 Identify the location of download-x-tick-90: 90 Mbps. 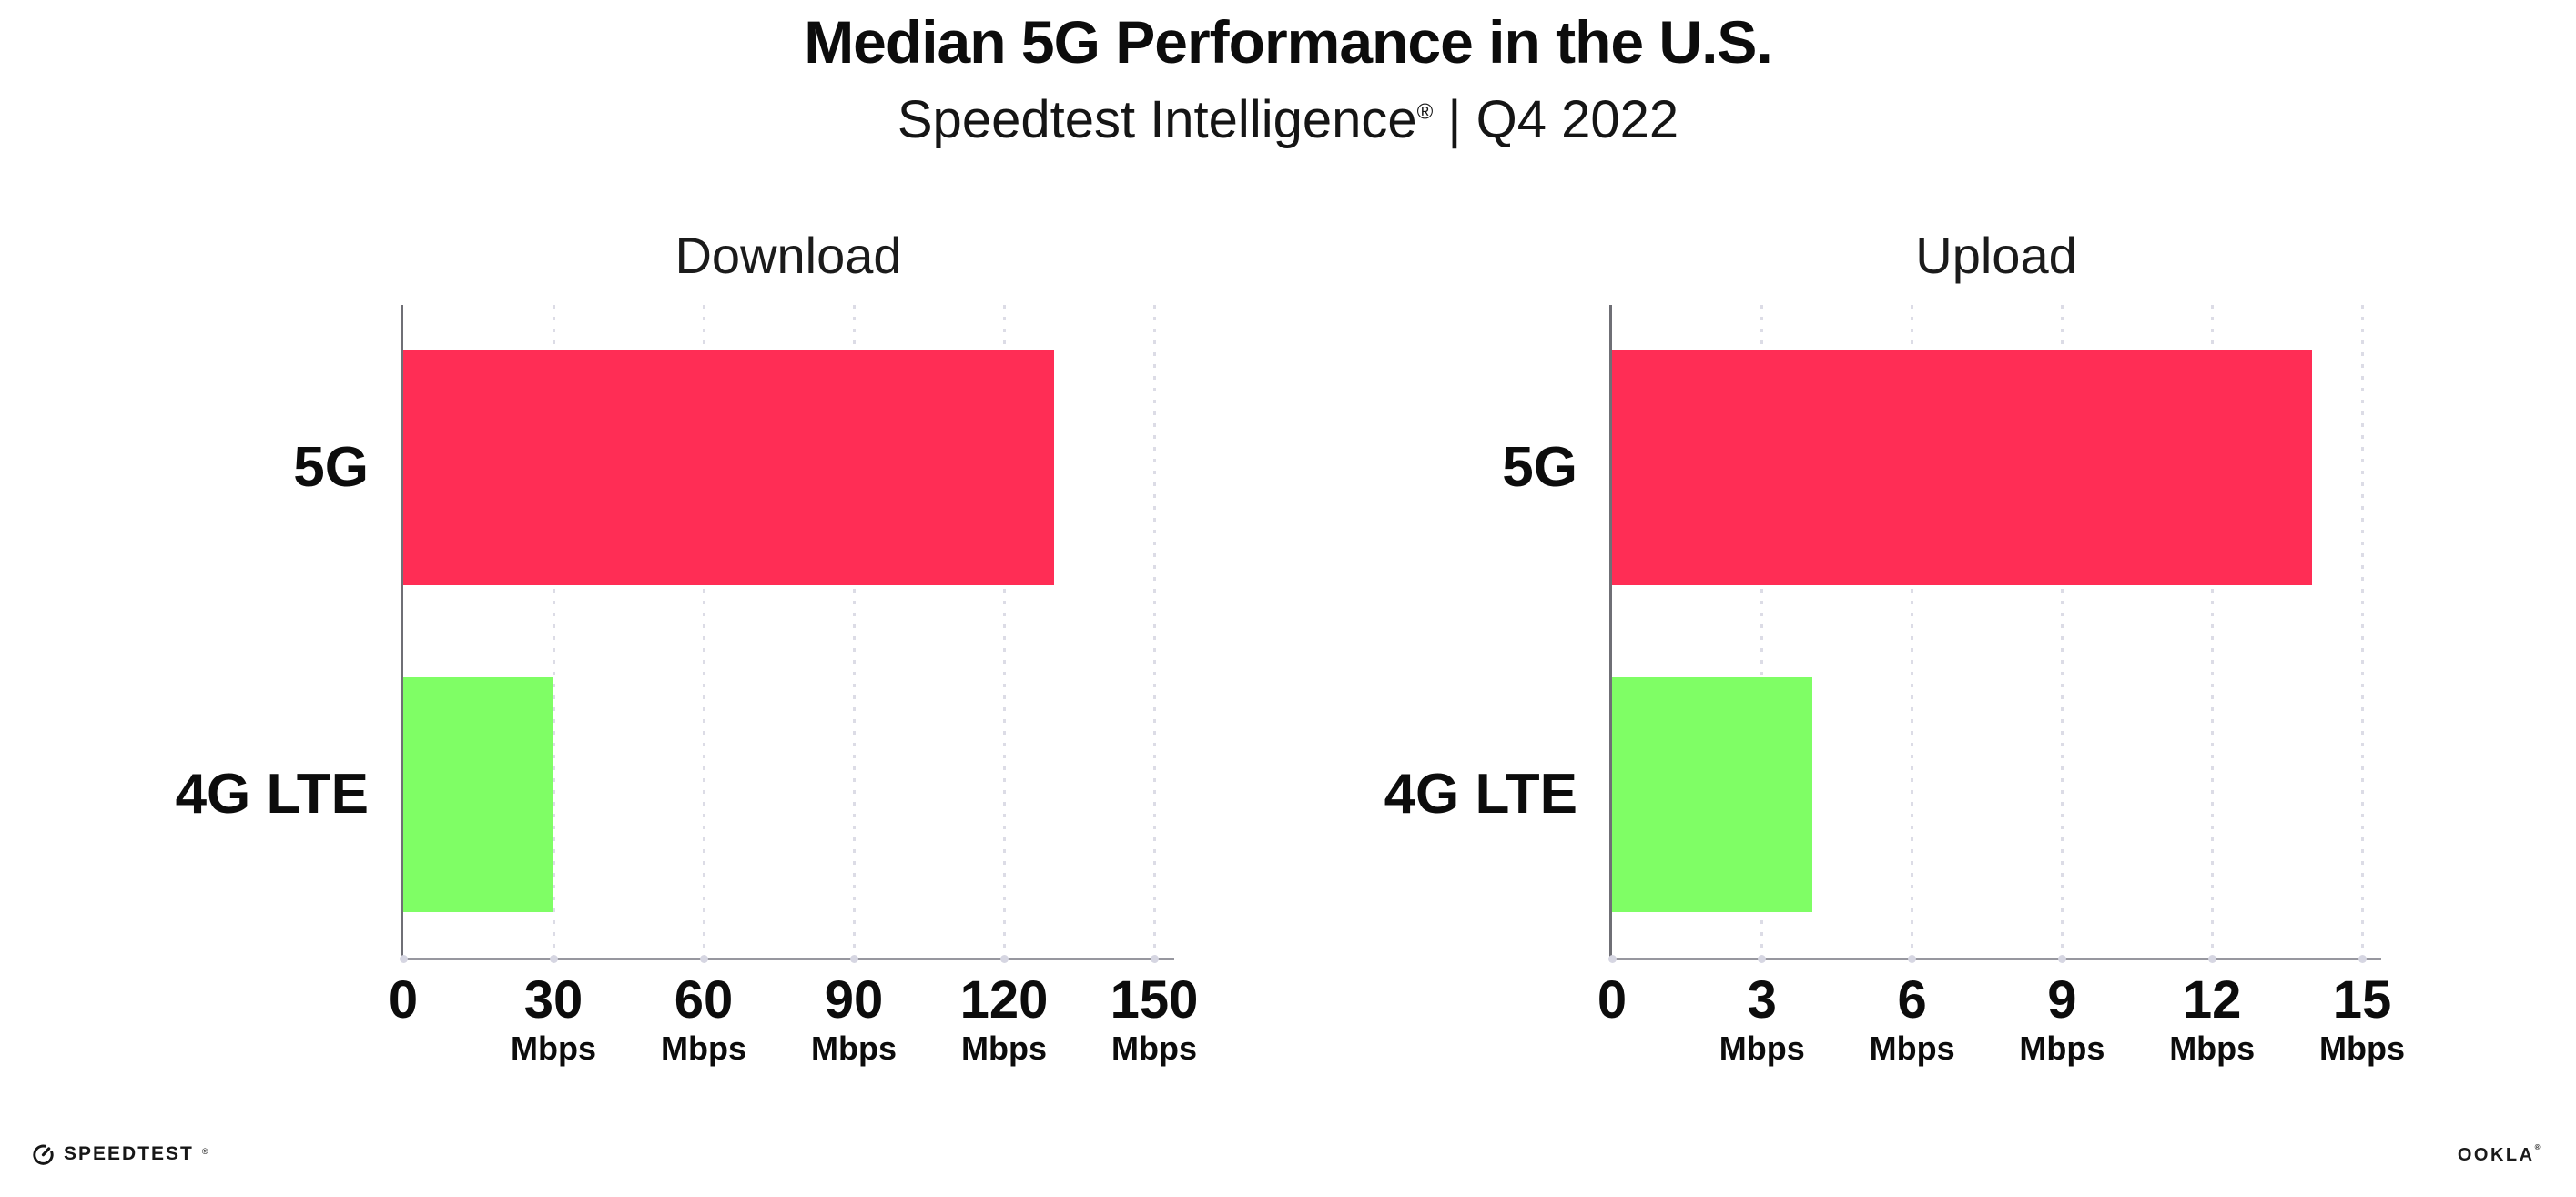
(854, 1020).